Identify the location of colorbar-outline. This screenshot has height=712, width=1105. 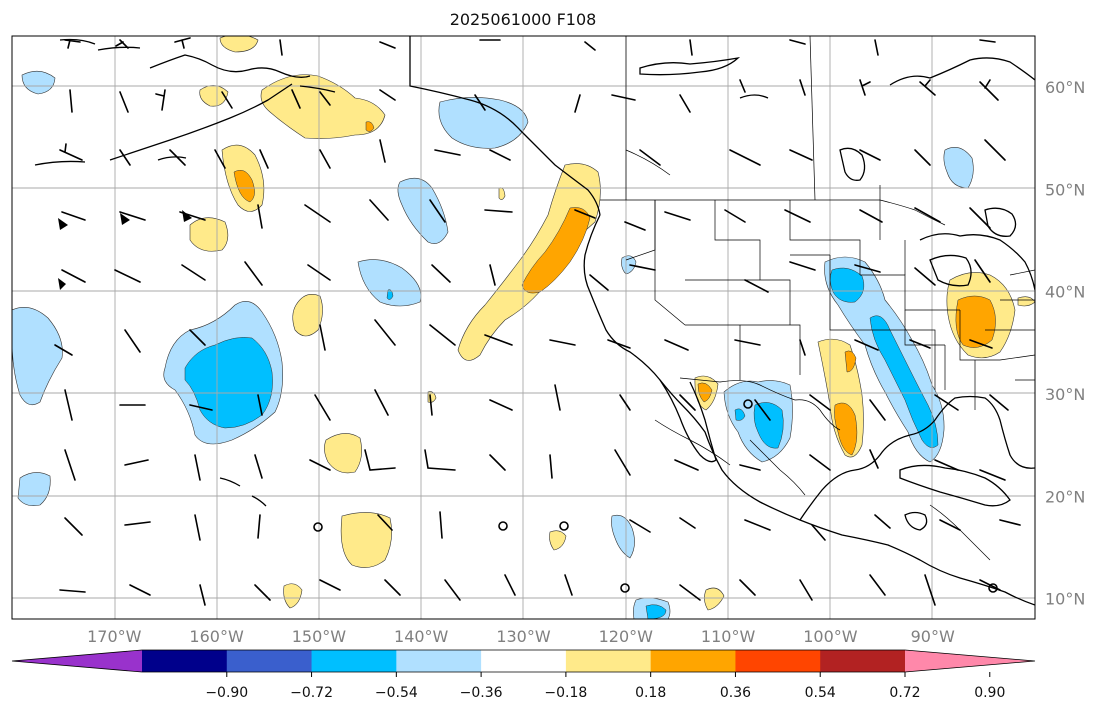
(523, 661).